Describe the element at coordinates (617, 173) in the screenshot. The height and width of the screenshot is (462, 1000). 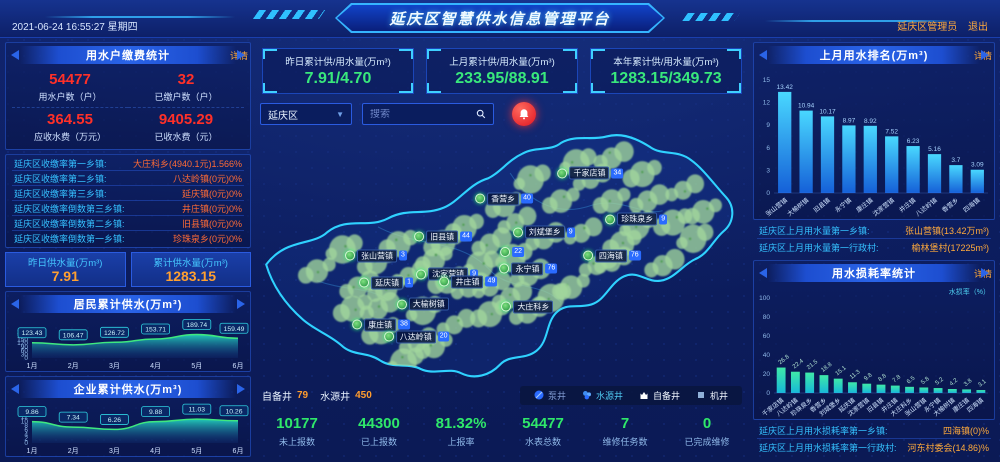
I see `map-count-badge: 34` at that location.